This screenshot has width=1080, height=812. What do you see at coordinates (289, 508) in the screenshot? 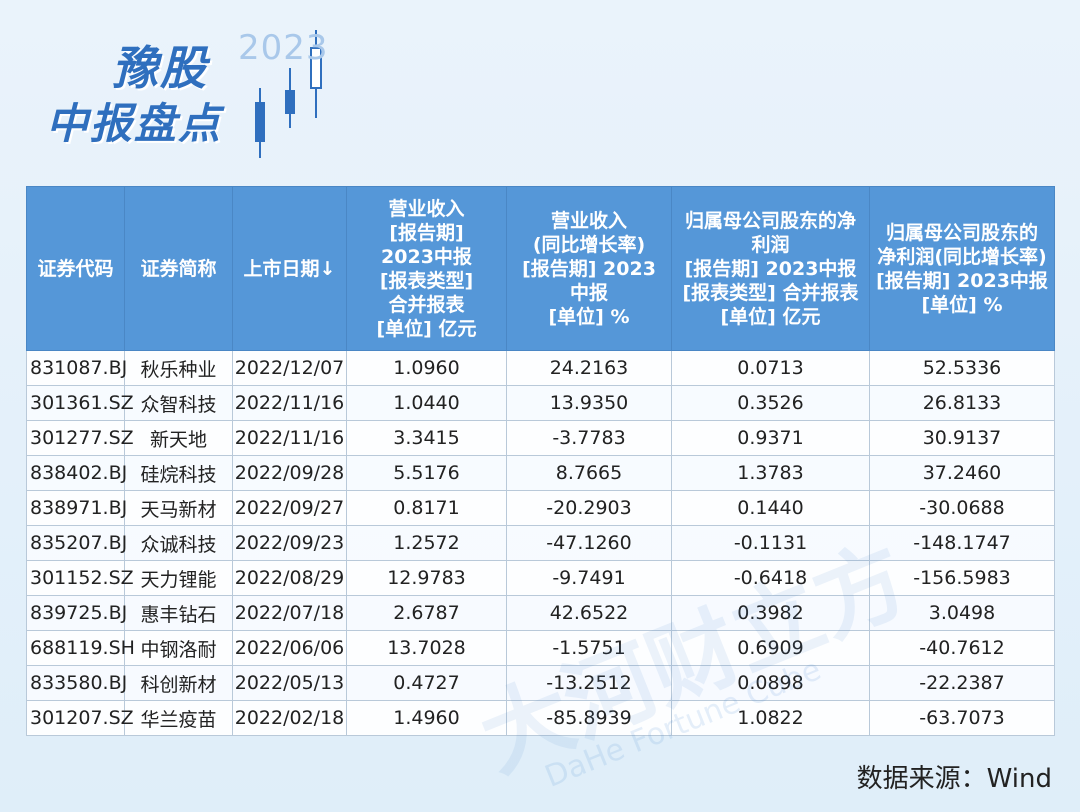
I see `cell-listing-date: 2022/09/27` at bounding box center [289, 508].